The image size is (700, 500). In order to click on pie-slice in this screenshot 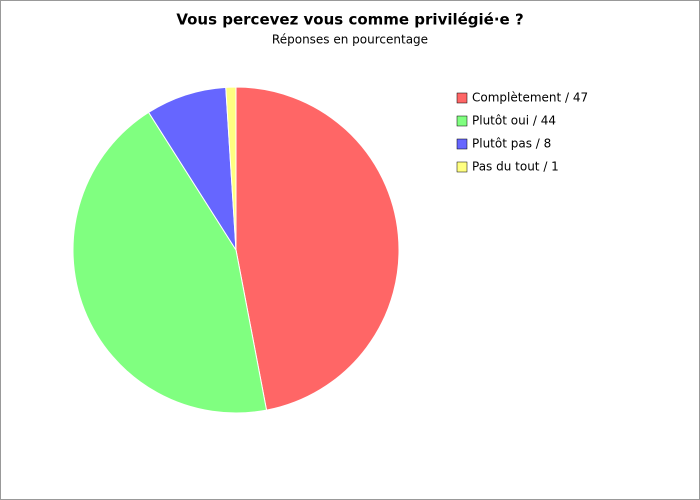, I will do `click(231, 168)`.